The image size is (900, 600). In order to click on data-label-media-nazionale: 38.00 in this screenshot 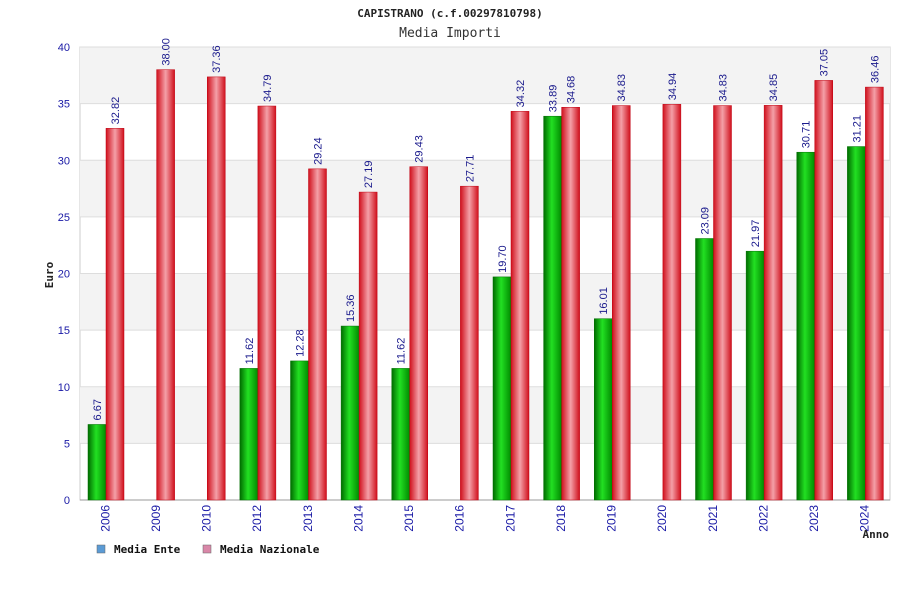, I will do `click(167, 52)`.